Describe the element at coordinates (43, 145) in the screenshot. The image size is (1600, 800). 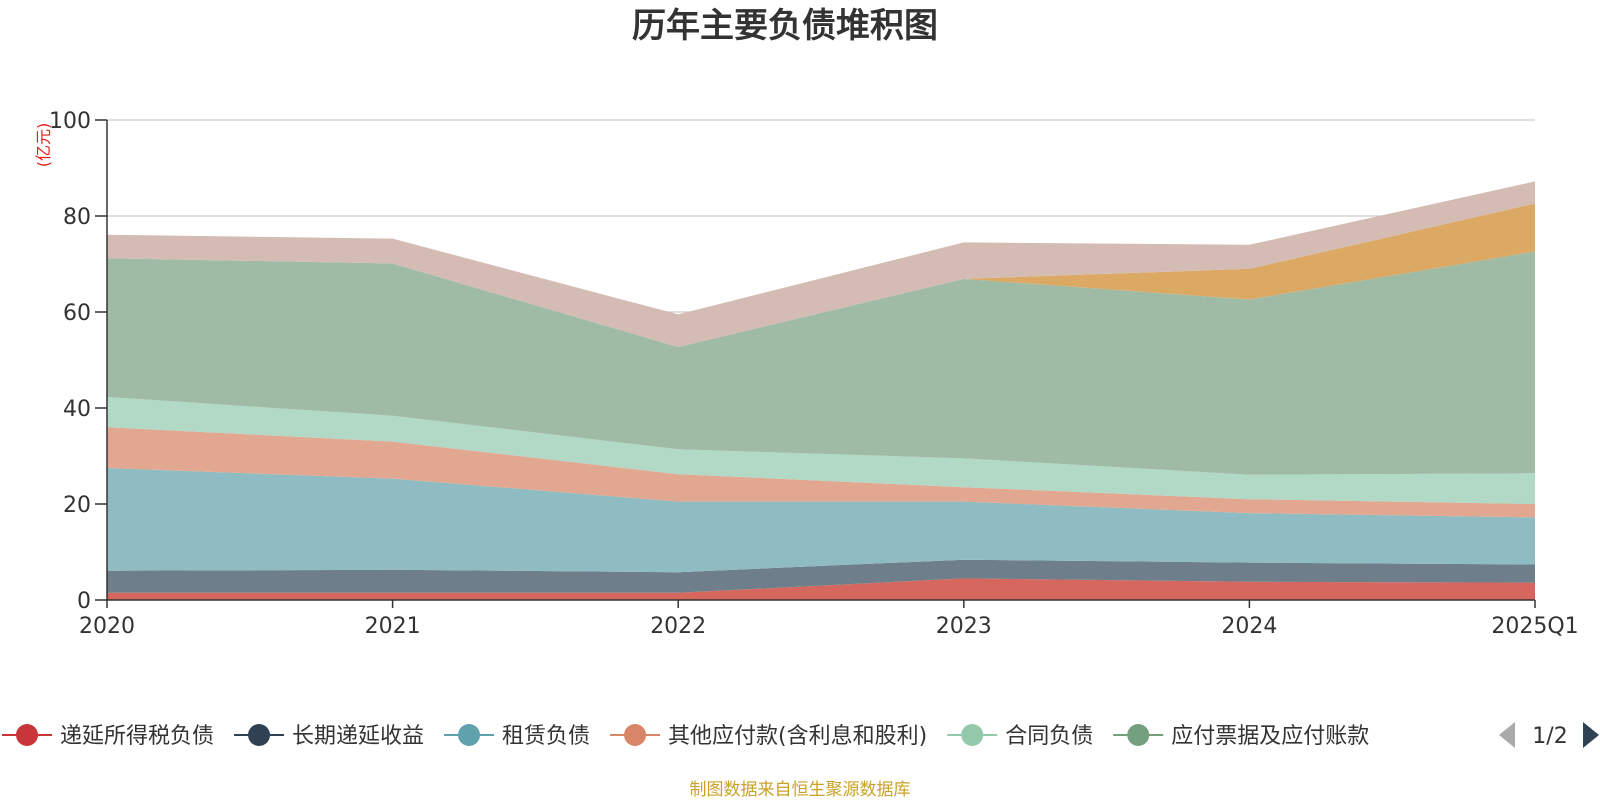
I see `y-axis-unit-label: (亿元)` at that location.